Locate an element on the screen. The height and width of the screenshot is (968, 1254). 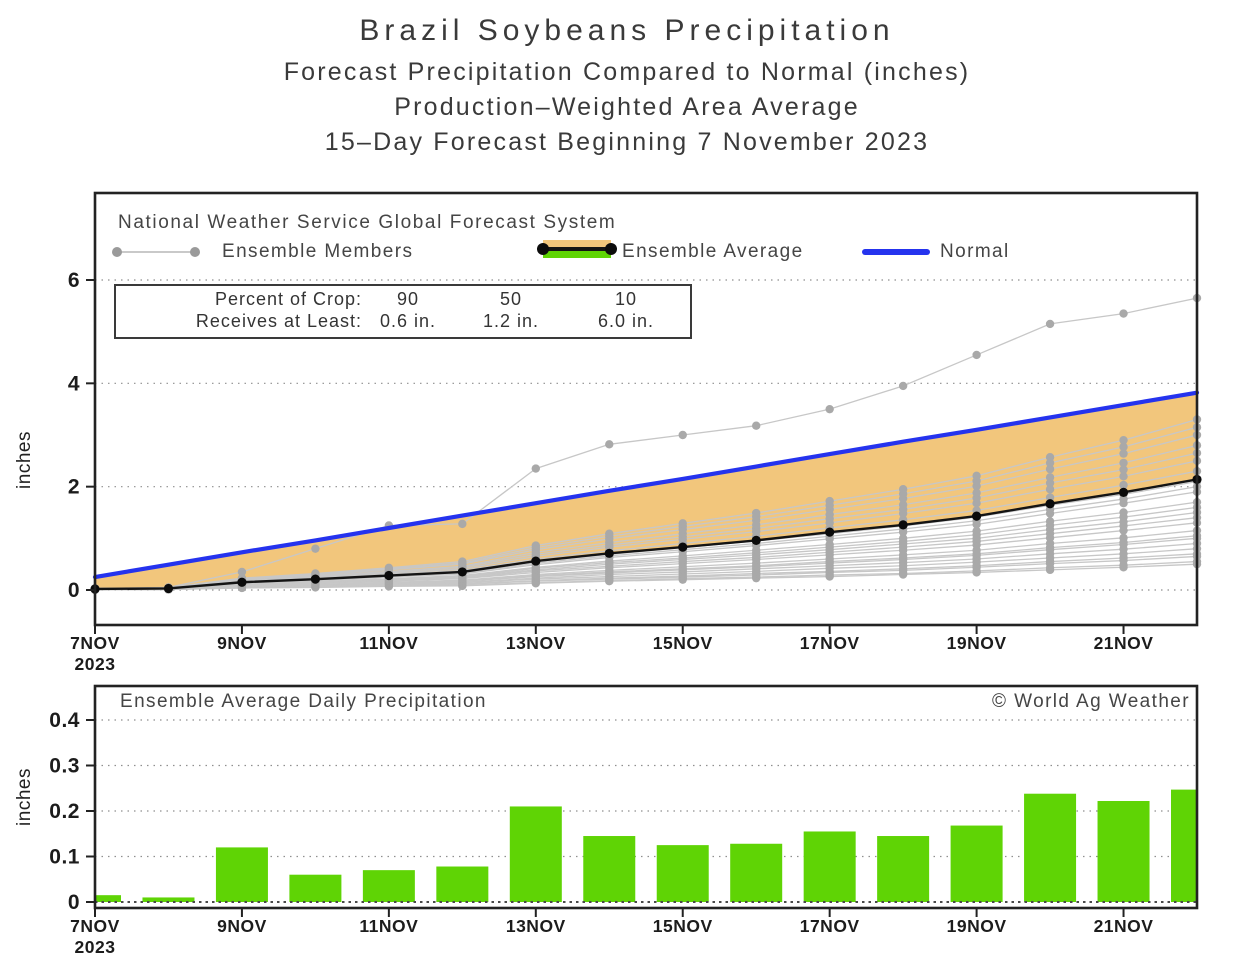
svg-text: 0.4 is located at coordinates (64, 720).